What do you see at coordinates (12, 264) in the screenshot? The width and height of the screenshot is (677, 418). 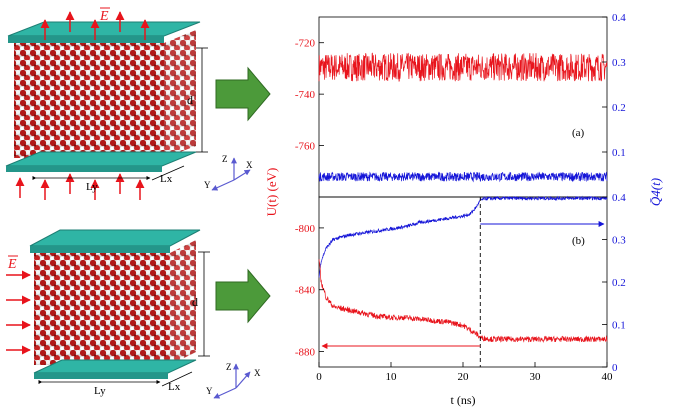 I see `bottom-field-label: E` at bounding box center [12, 264].